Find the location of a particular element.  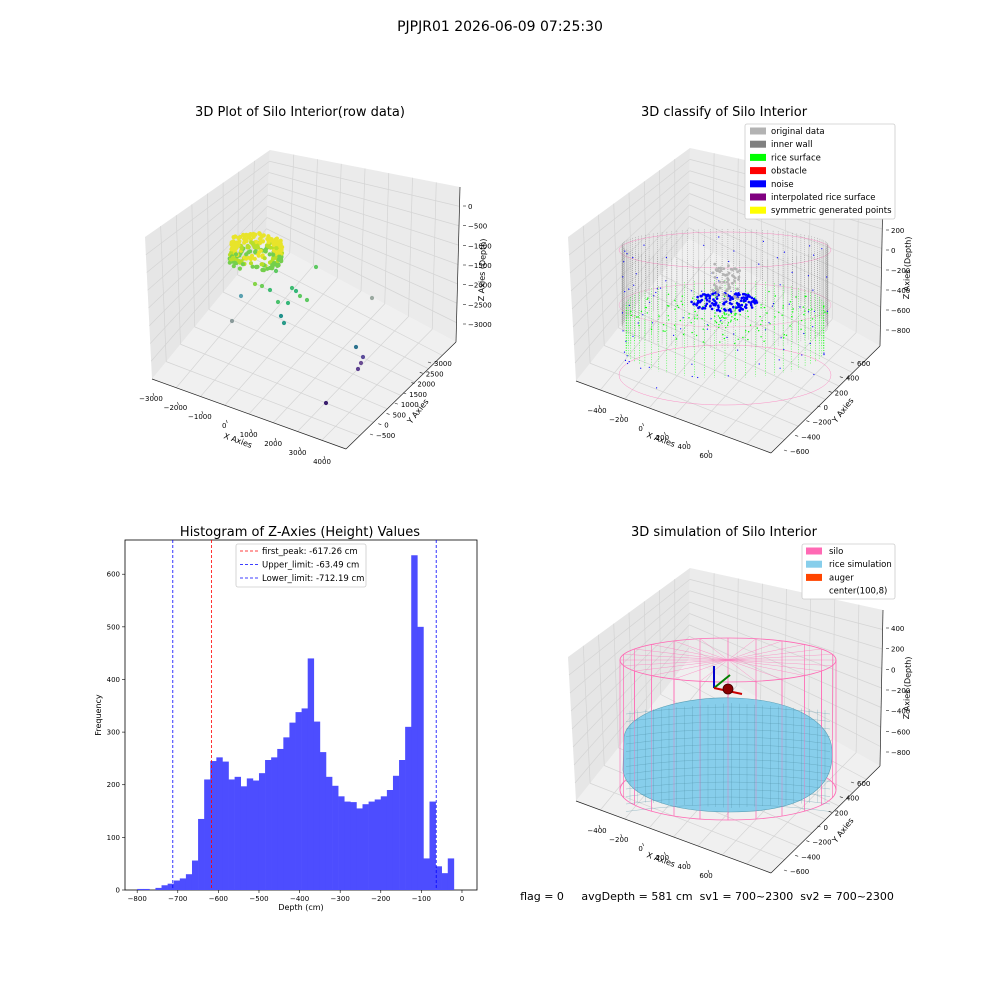

legend-swatch is located at coordinates (814, 564).